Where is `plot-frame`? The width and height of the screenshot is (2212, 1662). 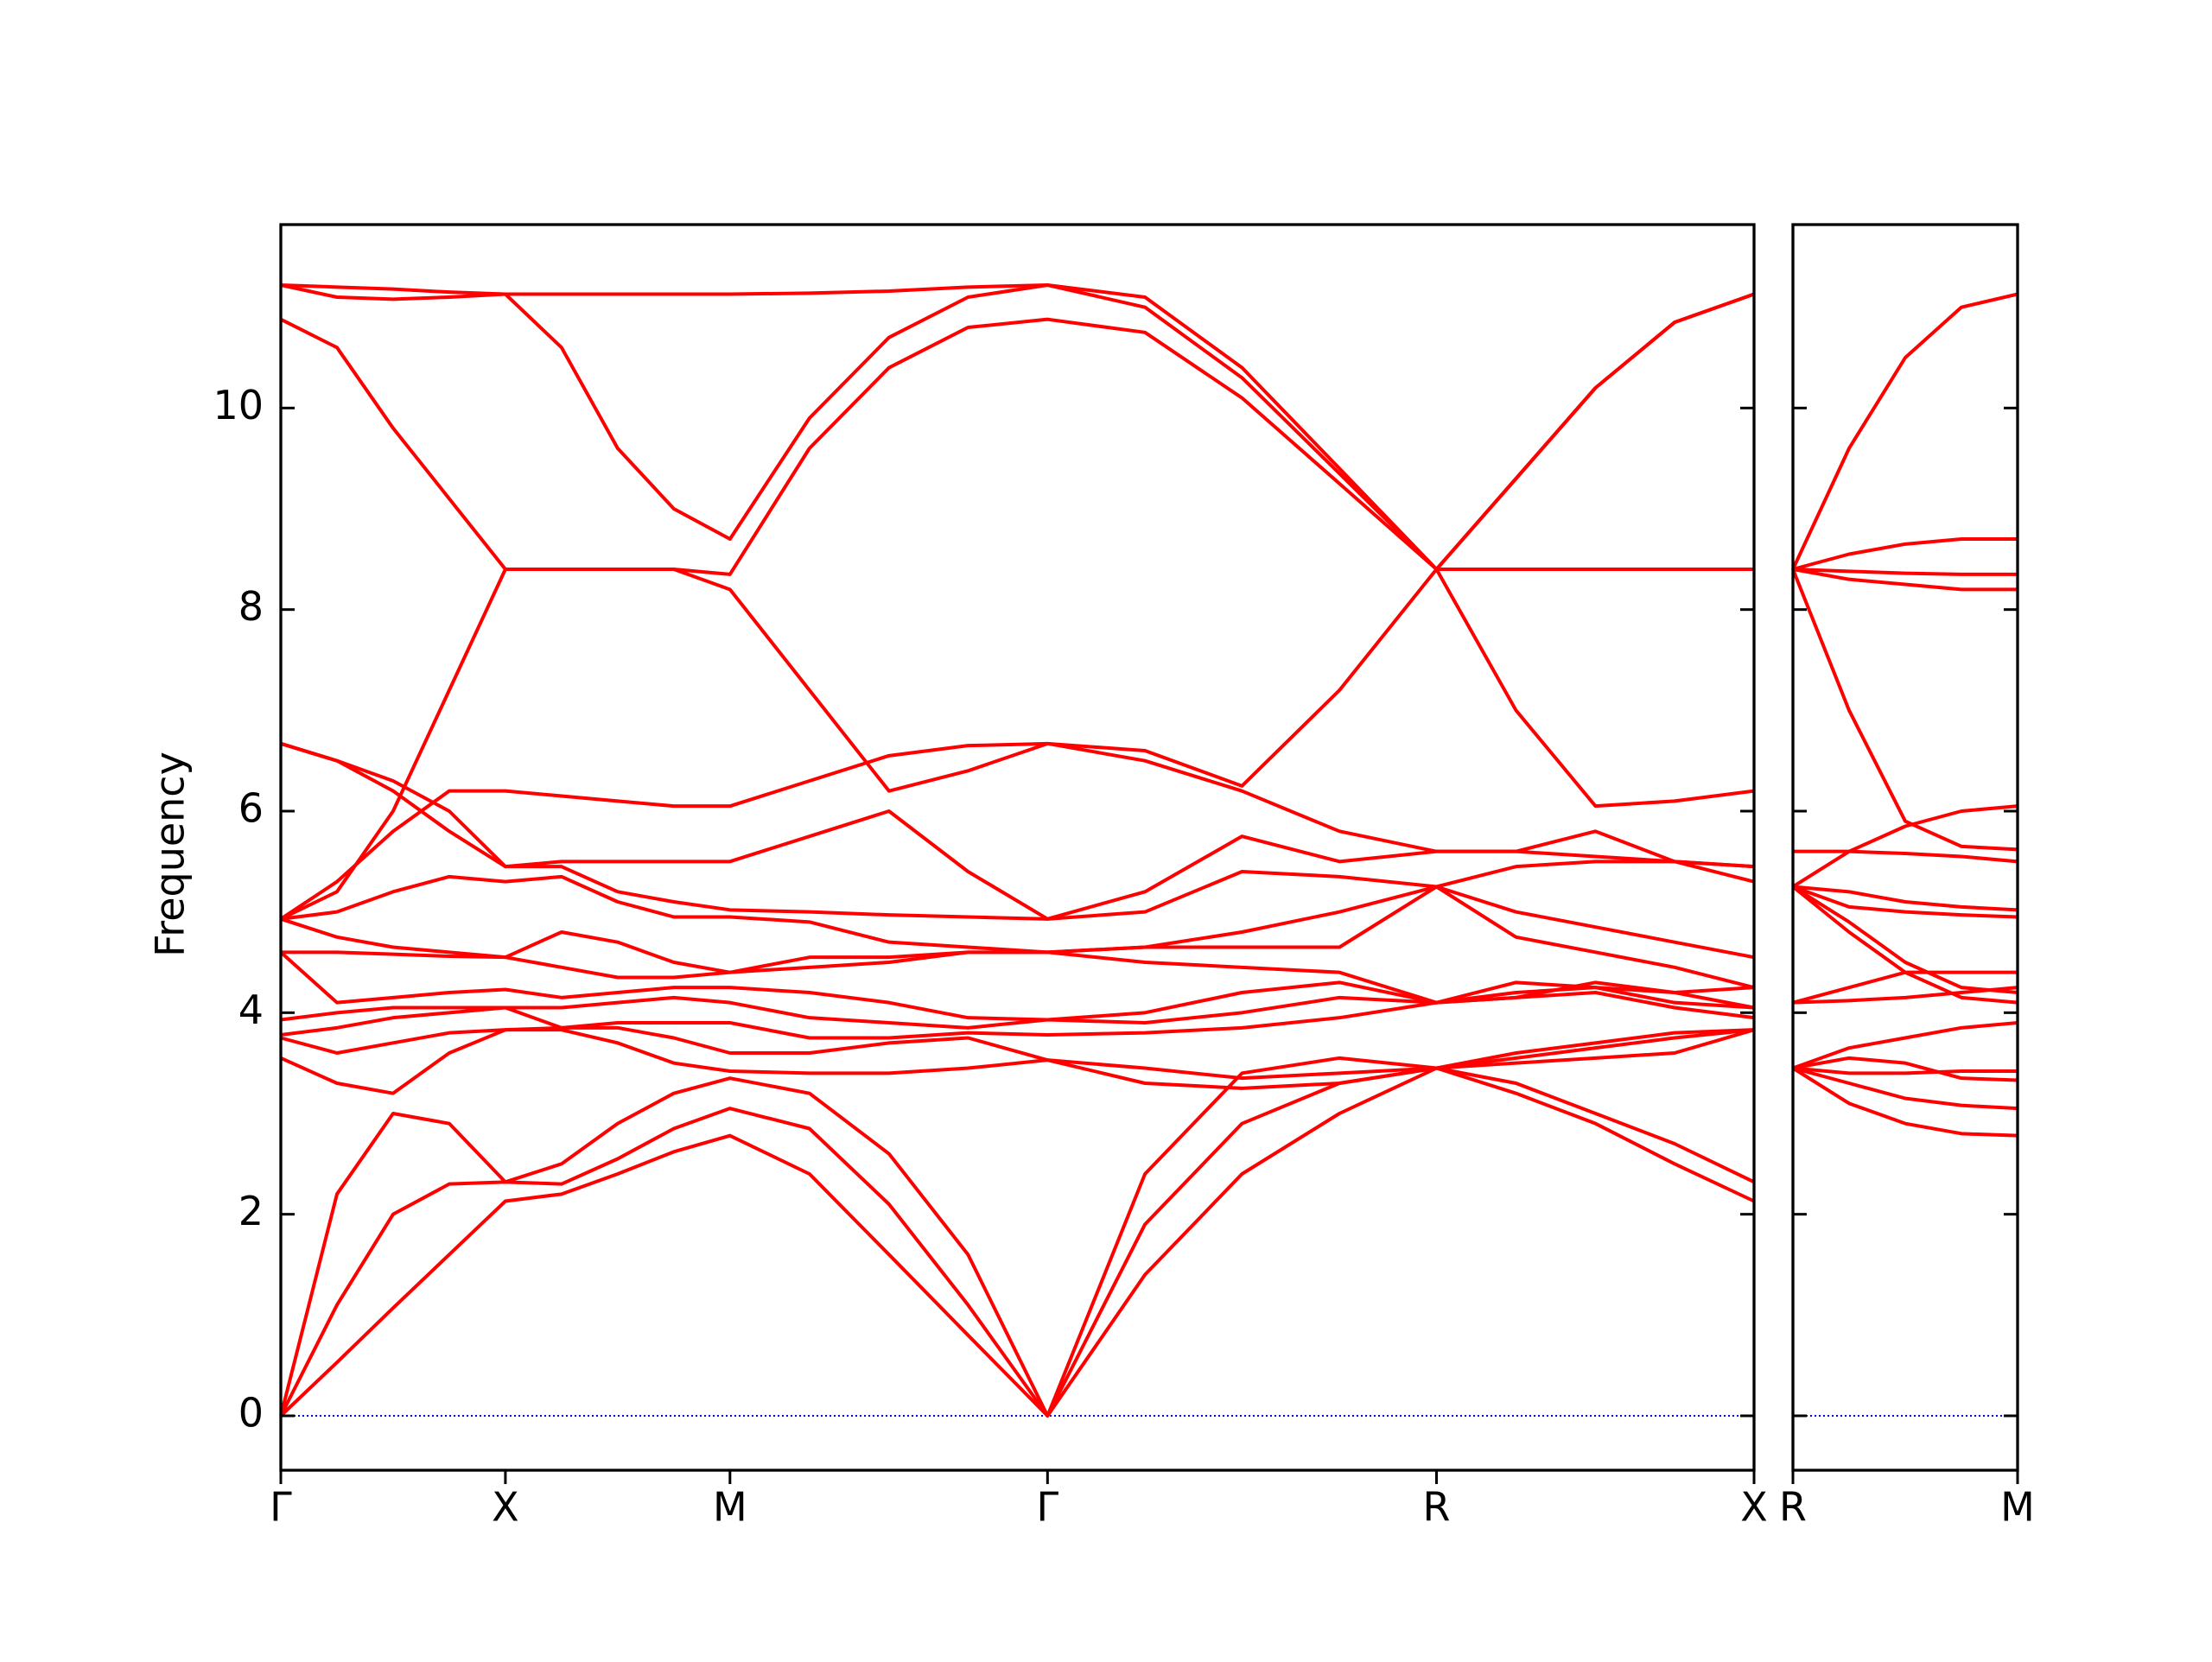
plot-frame is located at coordinates (1905, 847).